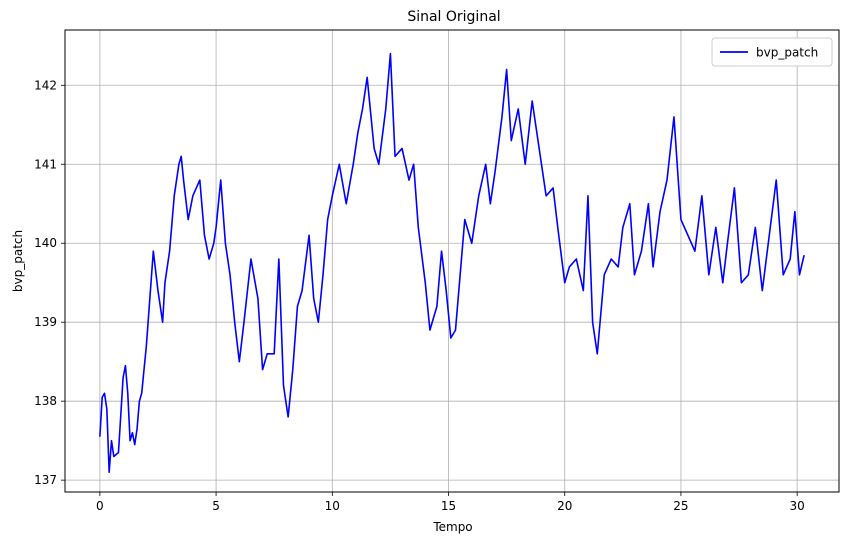 The width and height of the screenshot is (851, 545). What do you see at coordinates (45, 401) in the screenshot?
I see `y-tick-label: 138` at bounding box center [45, 401].